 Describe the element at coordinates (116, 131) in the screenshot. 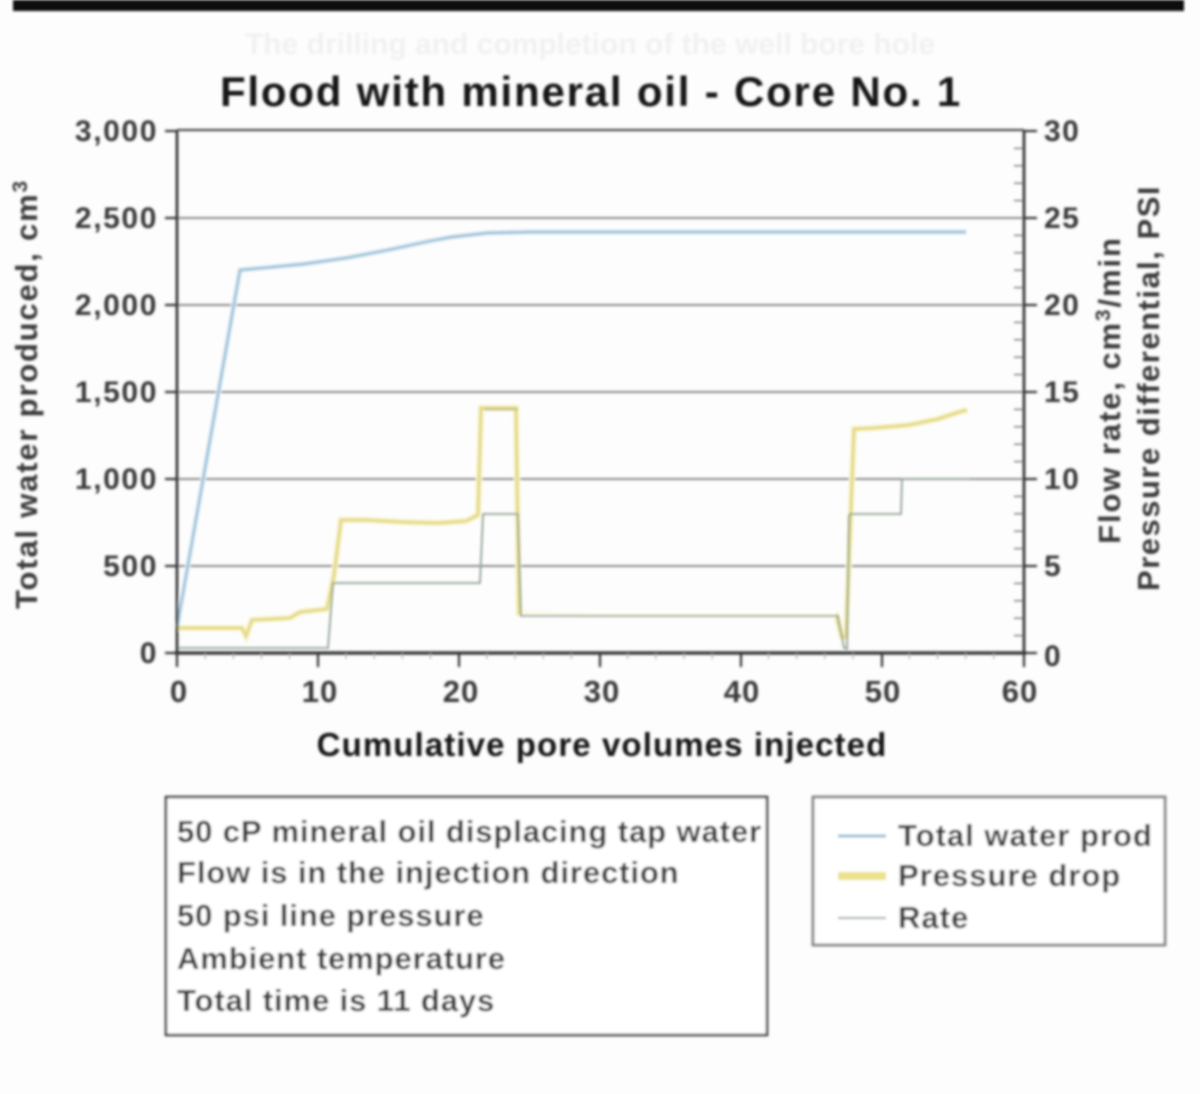

I see `svg-text: 3,000` at that location.